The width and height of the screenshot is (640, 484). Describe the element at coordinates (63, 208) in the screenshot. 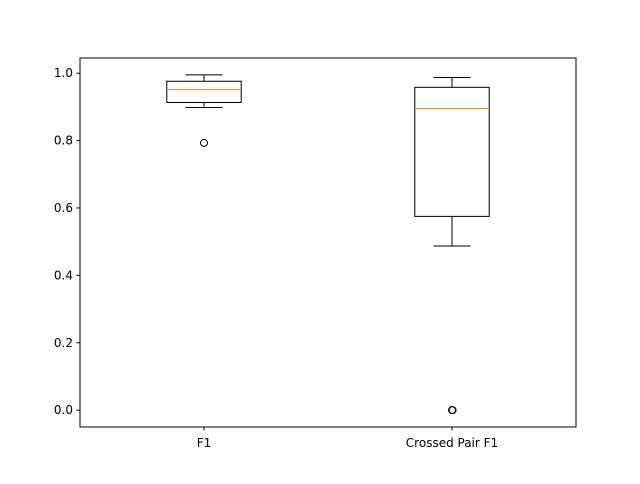

I see `y-tick-label: 0.6` at that location.